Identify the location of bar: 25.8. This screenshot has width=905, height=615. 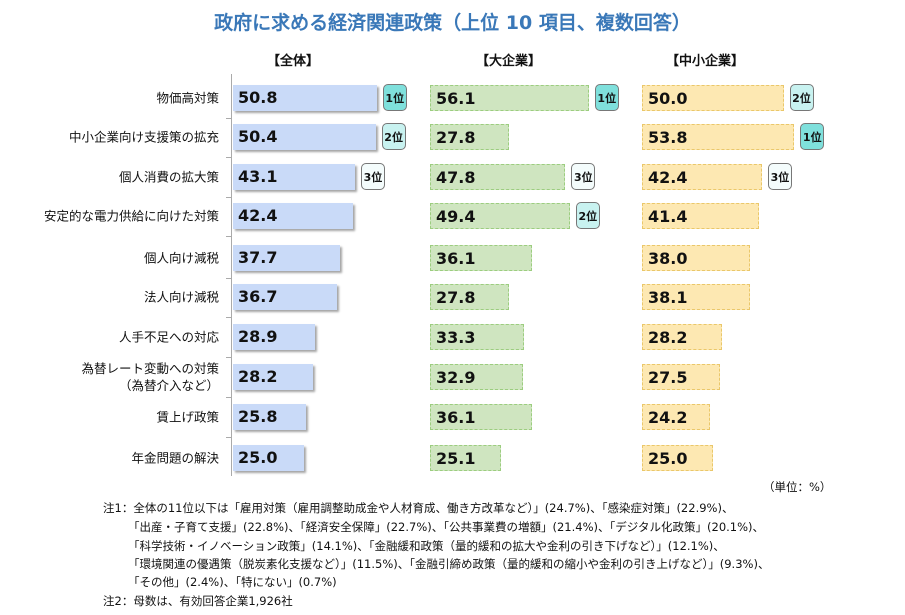
(269, 417).